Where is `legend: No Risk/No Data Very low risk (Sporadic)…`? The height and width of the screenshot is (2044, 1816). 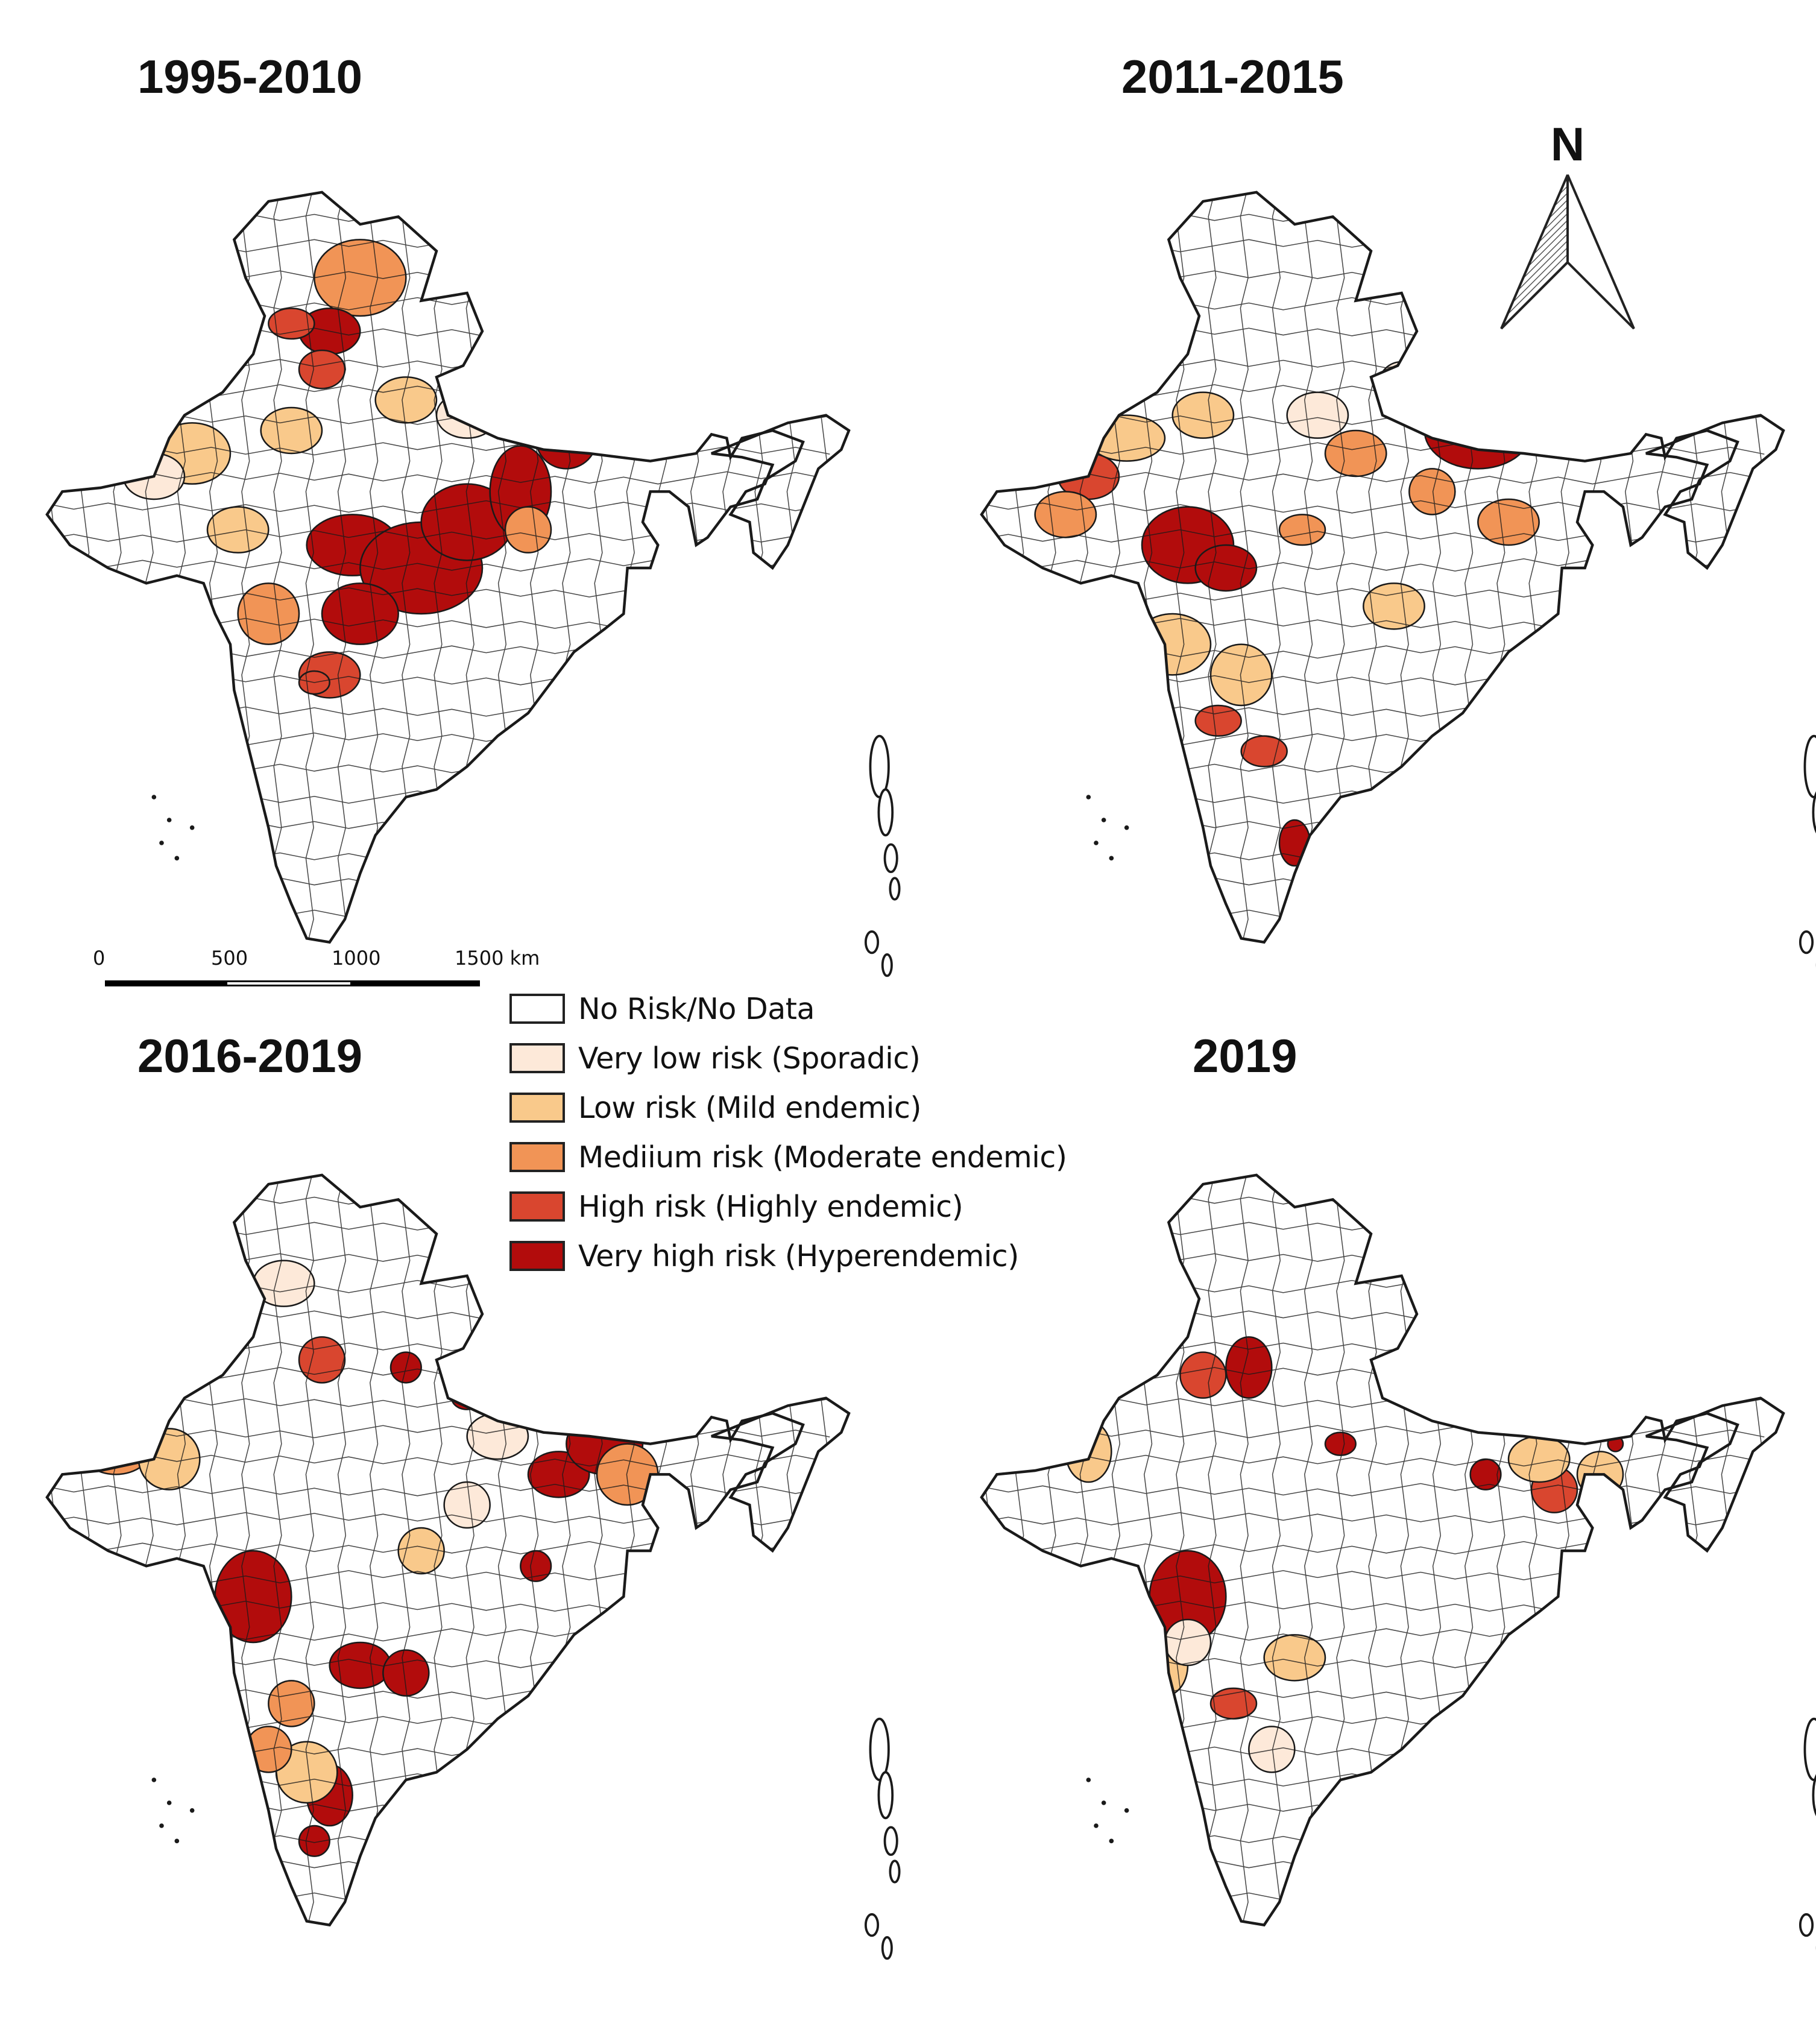 legend: No Risk/No Data Very low risk (Sporadic)… is located at coordinates (804, 1132).